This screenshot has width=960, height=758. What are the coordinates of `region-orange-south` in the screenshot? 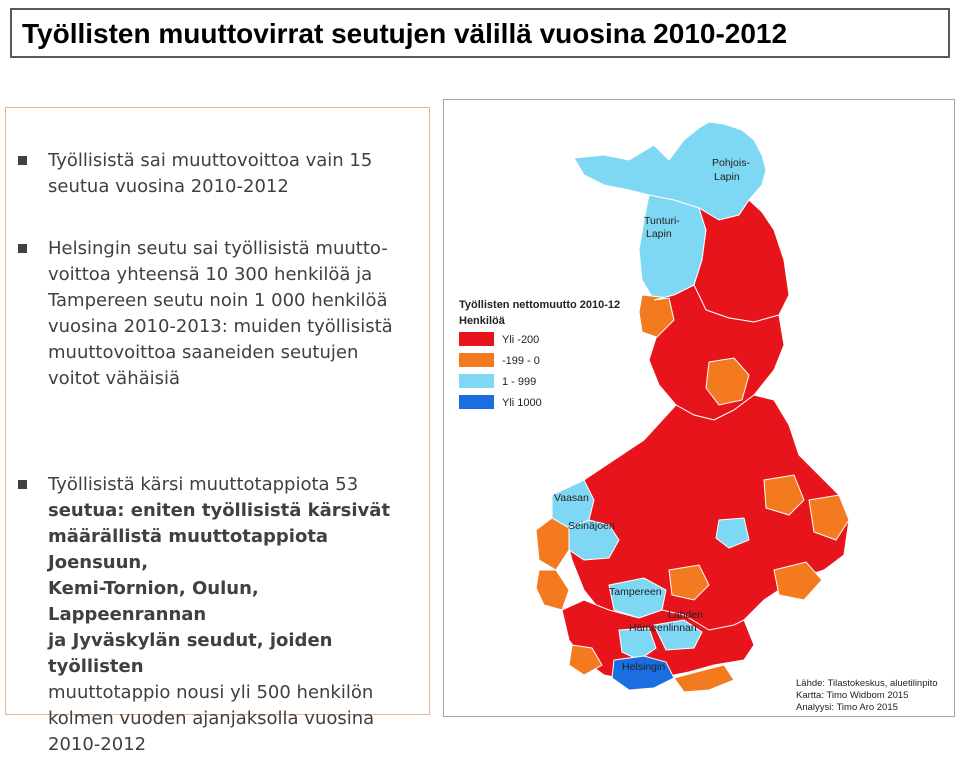 It's located at (704, 678).